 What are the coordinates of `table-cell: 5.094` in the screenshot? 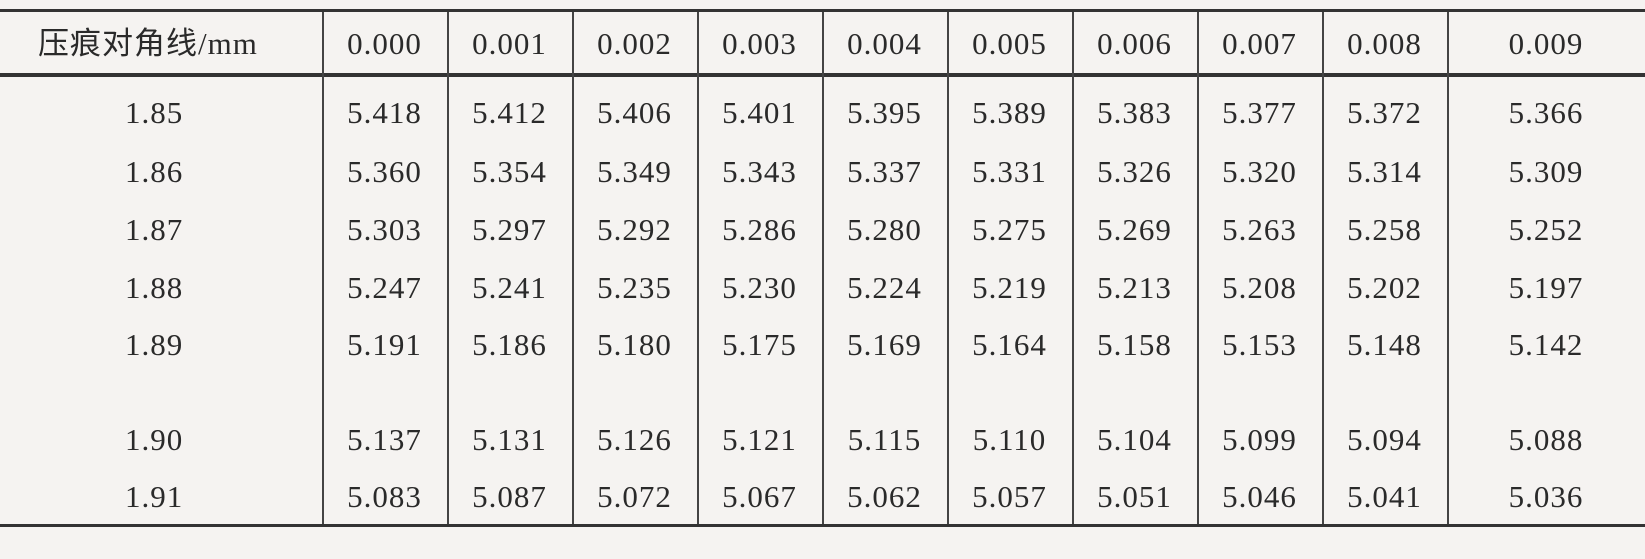 It's located at (1384, 439).